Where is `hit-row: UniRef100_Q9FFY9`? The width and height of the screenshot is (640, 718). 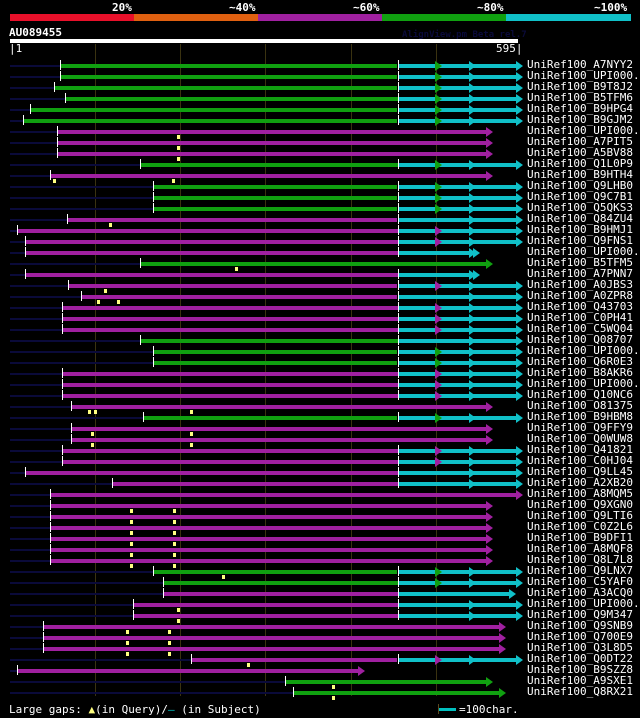
hit-row: UniRef100_Q9FFY9 is located at coordinates (320, 428).